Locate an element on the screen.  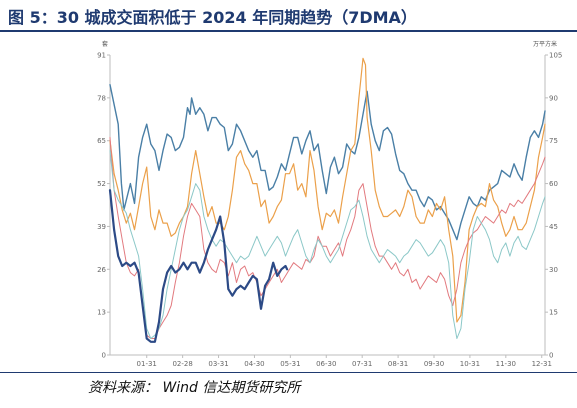
left-axis-unit: 套 is located at coordinates (105, 44).